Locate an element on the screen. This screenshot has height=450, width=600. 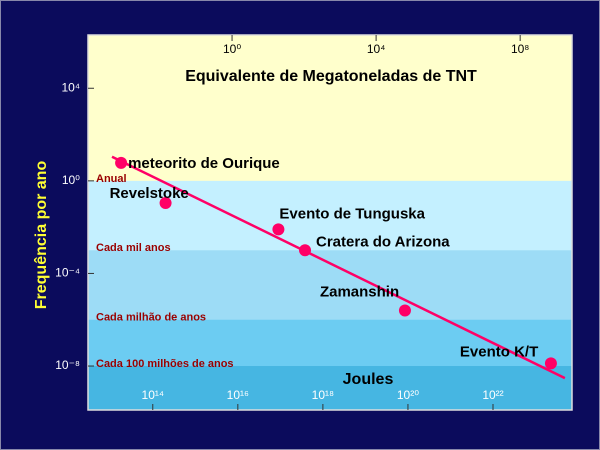
x2-tick-label: 10⁴ is located at coordinates (376, 49).